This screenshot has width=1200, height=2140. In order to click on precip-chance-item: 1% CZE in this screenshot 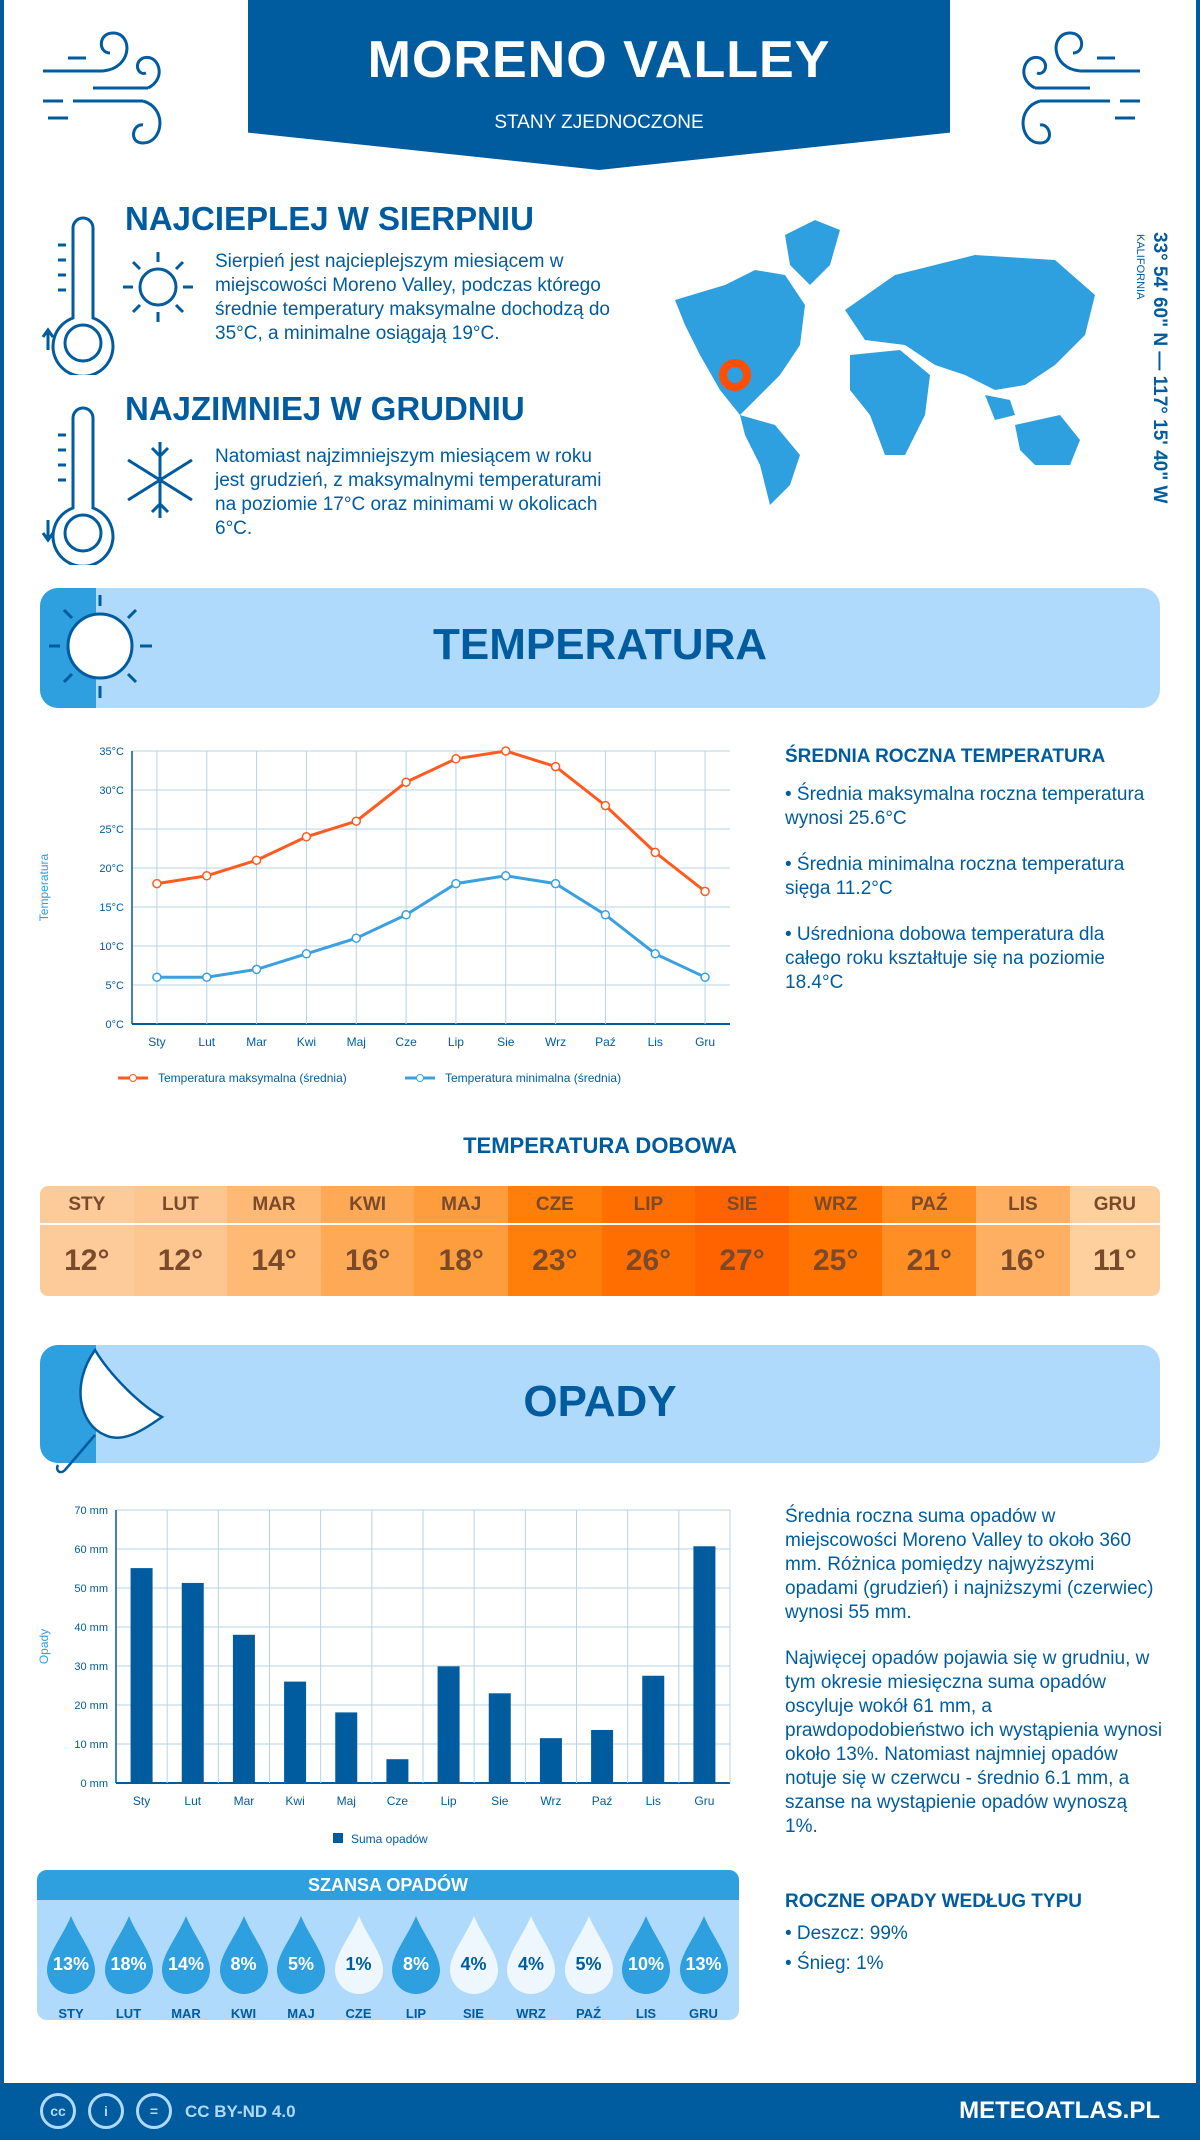, I will do `click(359, 1967)`.